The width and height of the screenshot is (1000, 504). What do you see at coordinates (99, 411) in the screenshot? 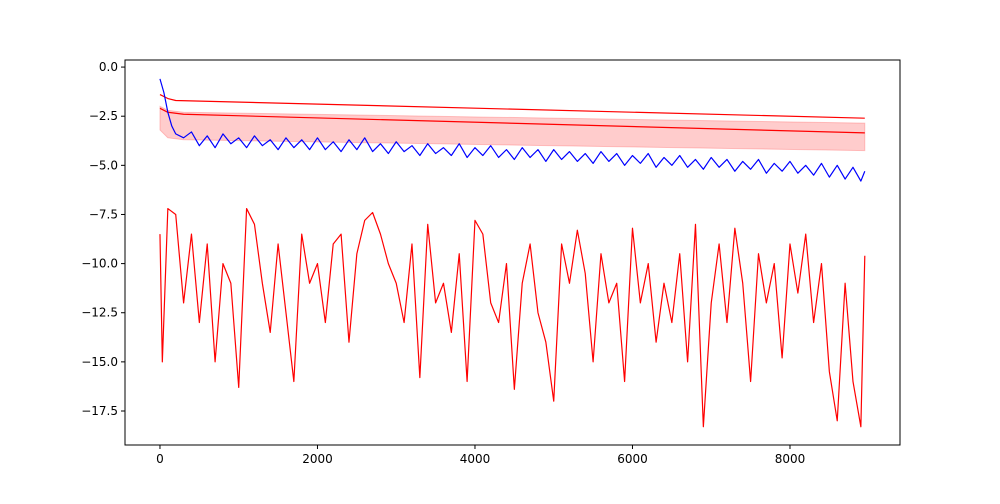
I see `y-tick-label: −17.5` at bounding box center [99, 411].